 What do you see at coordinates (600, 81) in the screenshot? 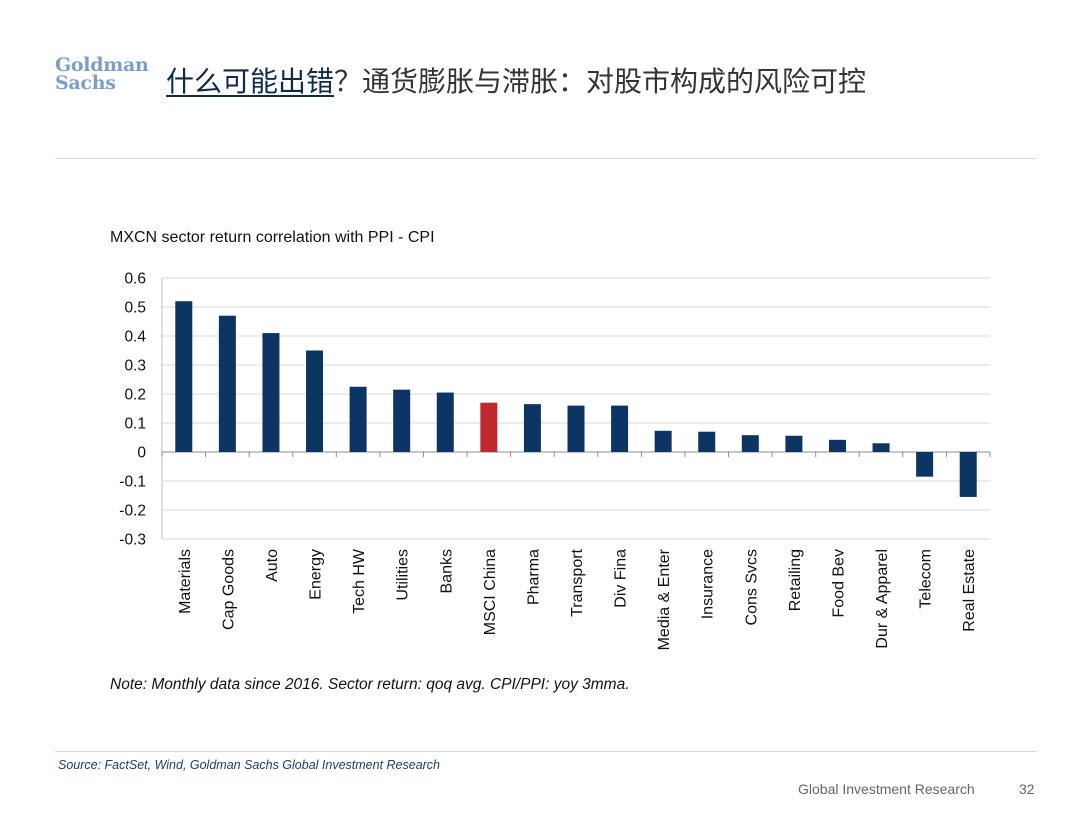
I see `slide-title-rest: ？通货膨胀与滞胀：对股市构成的风险可控` at bounding box center [600, 81].